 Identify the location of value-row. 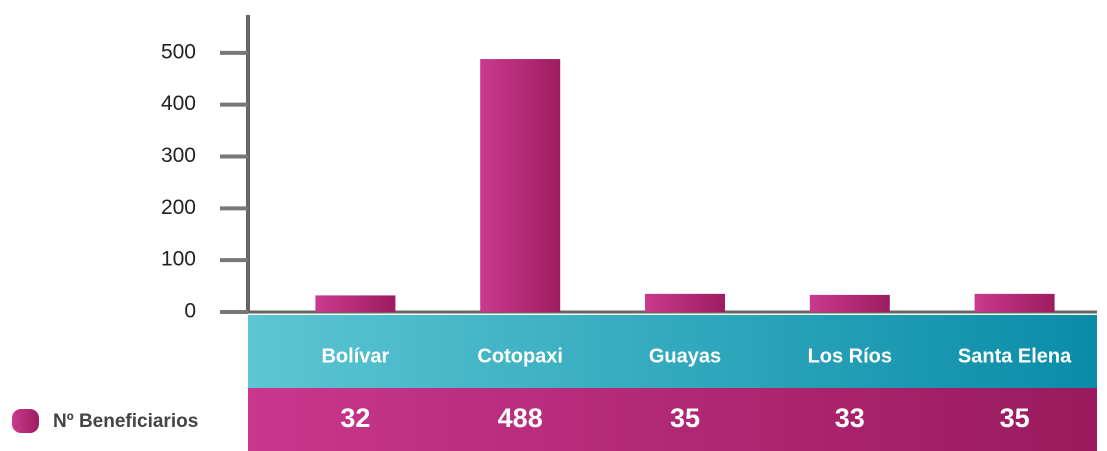
(672, 419).